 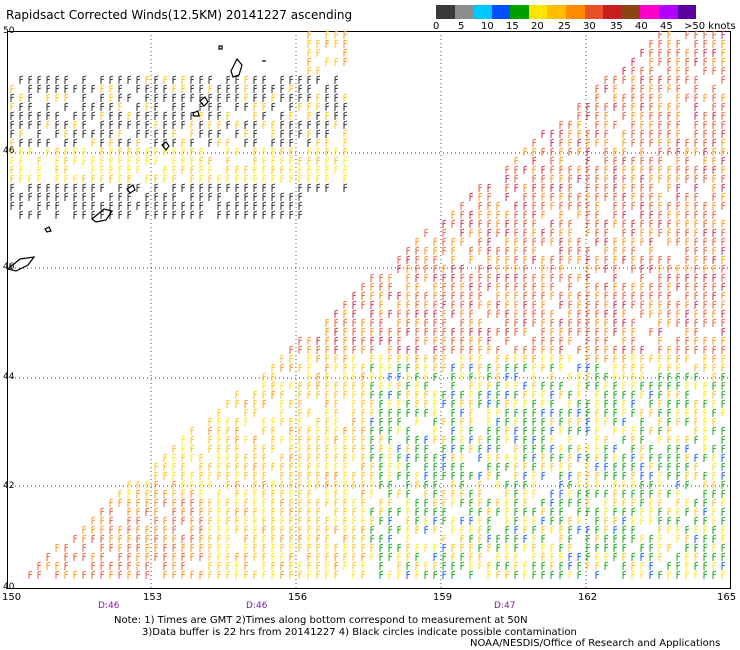 I want to click on lon-label-153: 153, so click(x=153, y=597).